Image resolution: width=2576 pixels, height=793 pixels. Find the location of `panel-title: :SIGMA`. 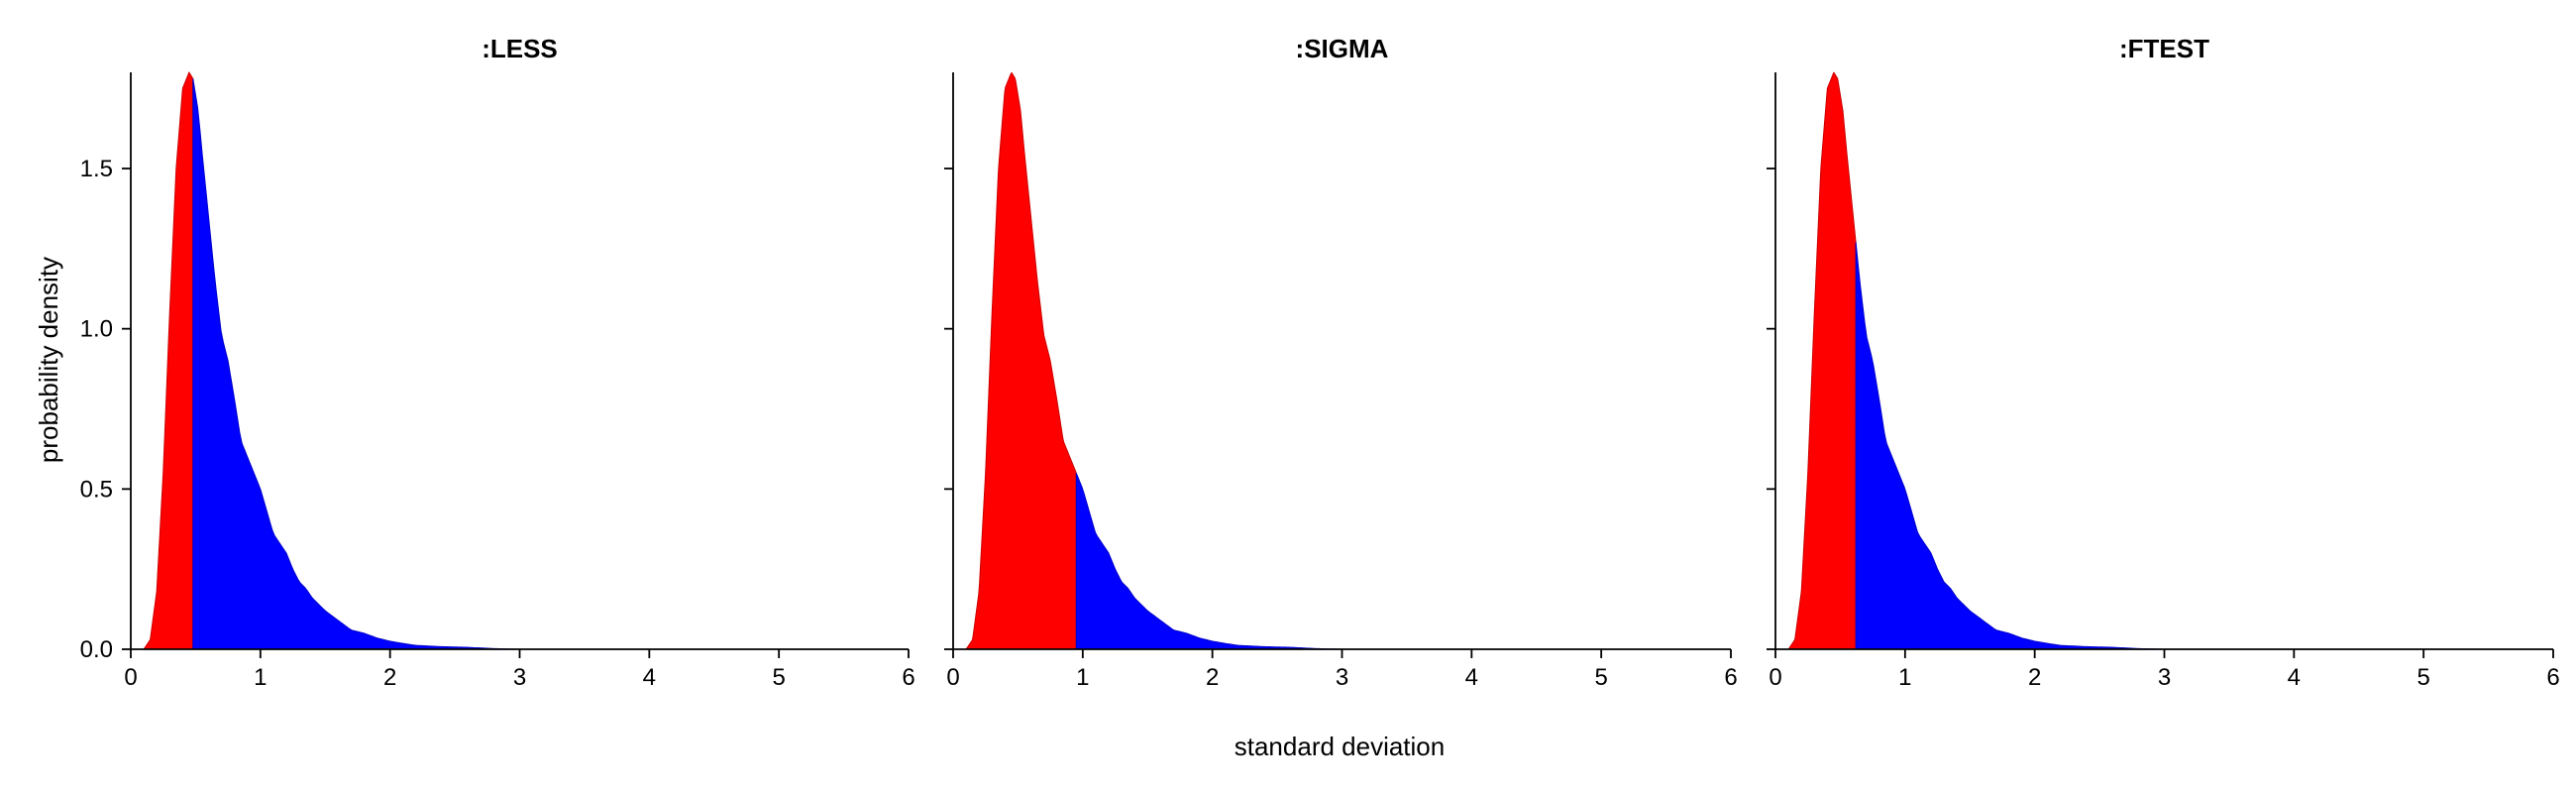

panel-title: :SIGMA is located at coordinates (1342, 48).